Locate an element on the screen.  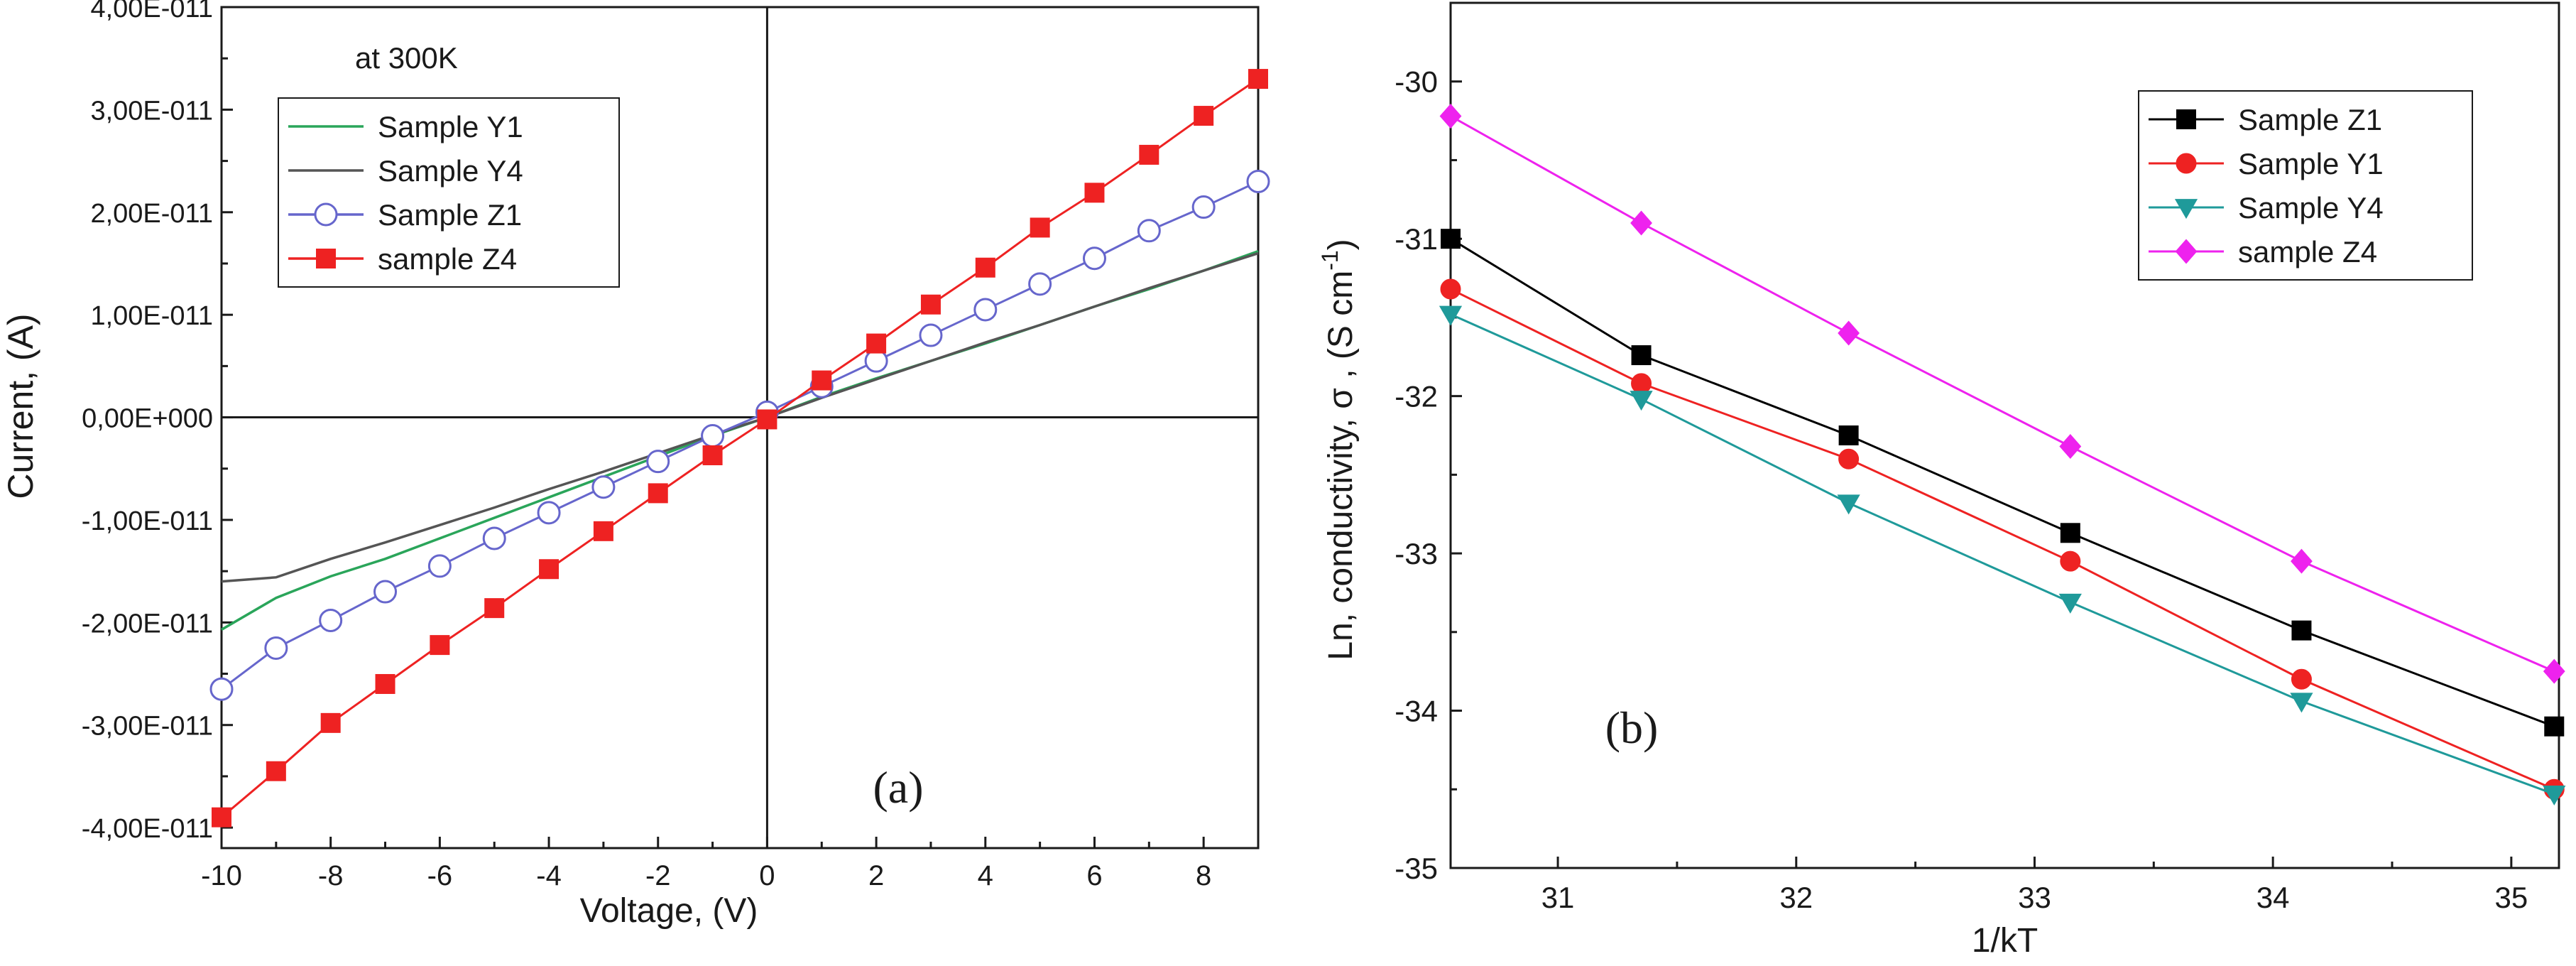
y-tick-label-b: -33 is located at coordinates (1416, 553).